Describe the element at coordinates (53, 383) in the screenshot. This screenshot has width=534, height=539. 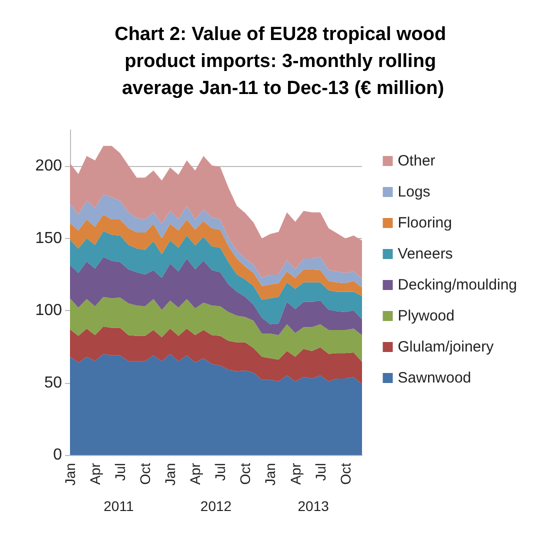
I see `y-tick-label: 50` at that location.